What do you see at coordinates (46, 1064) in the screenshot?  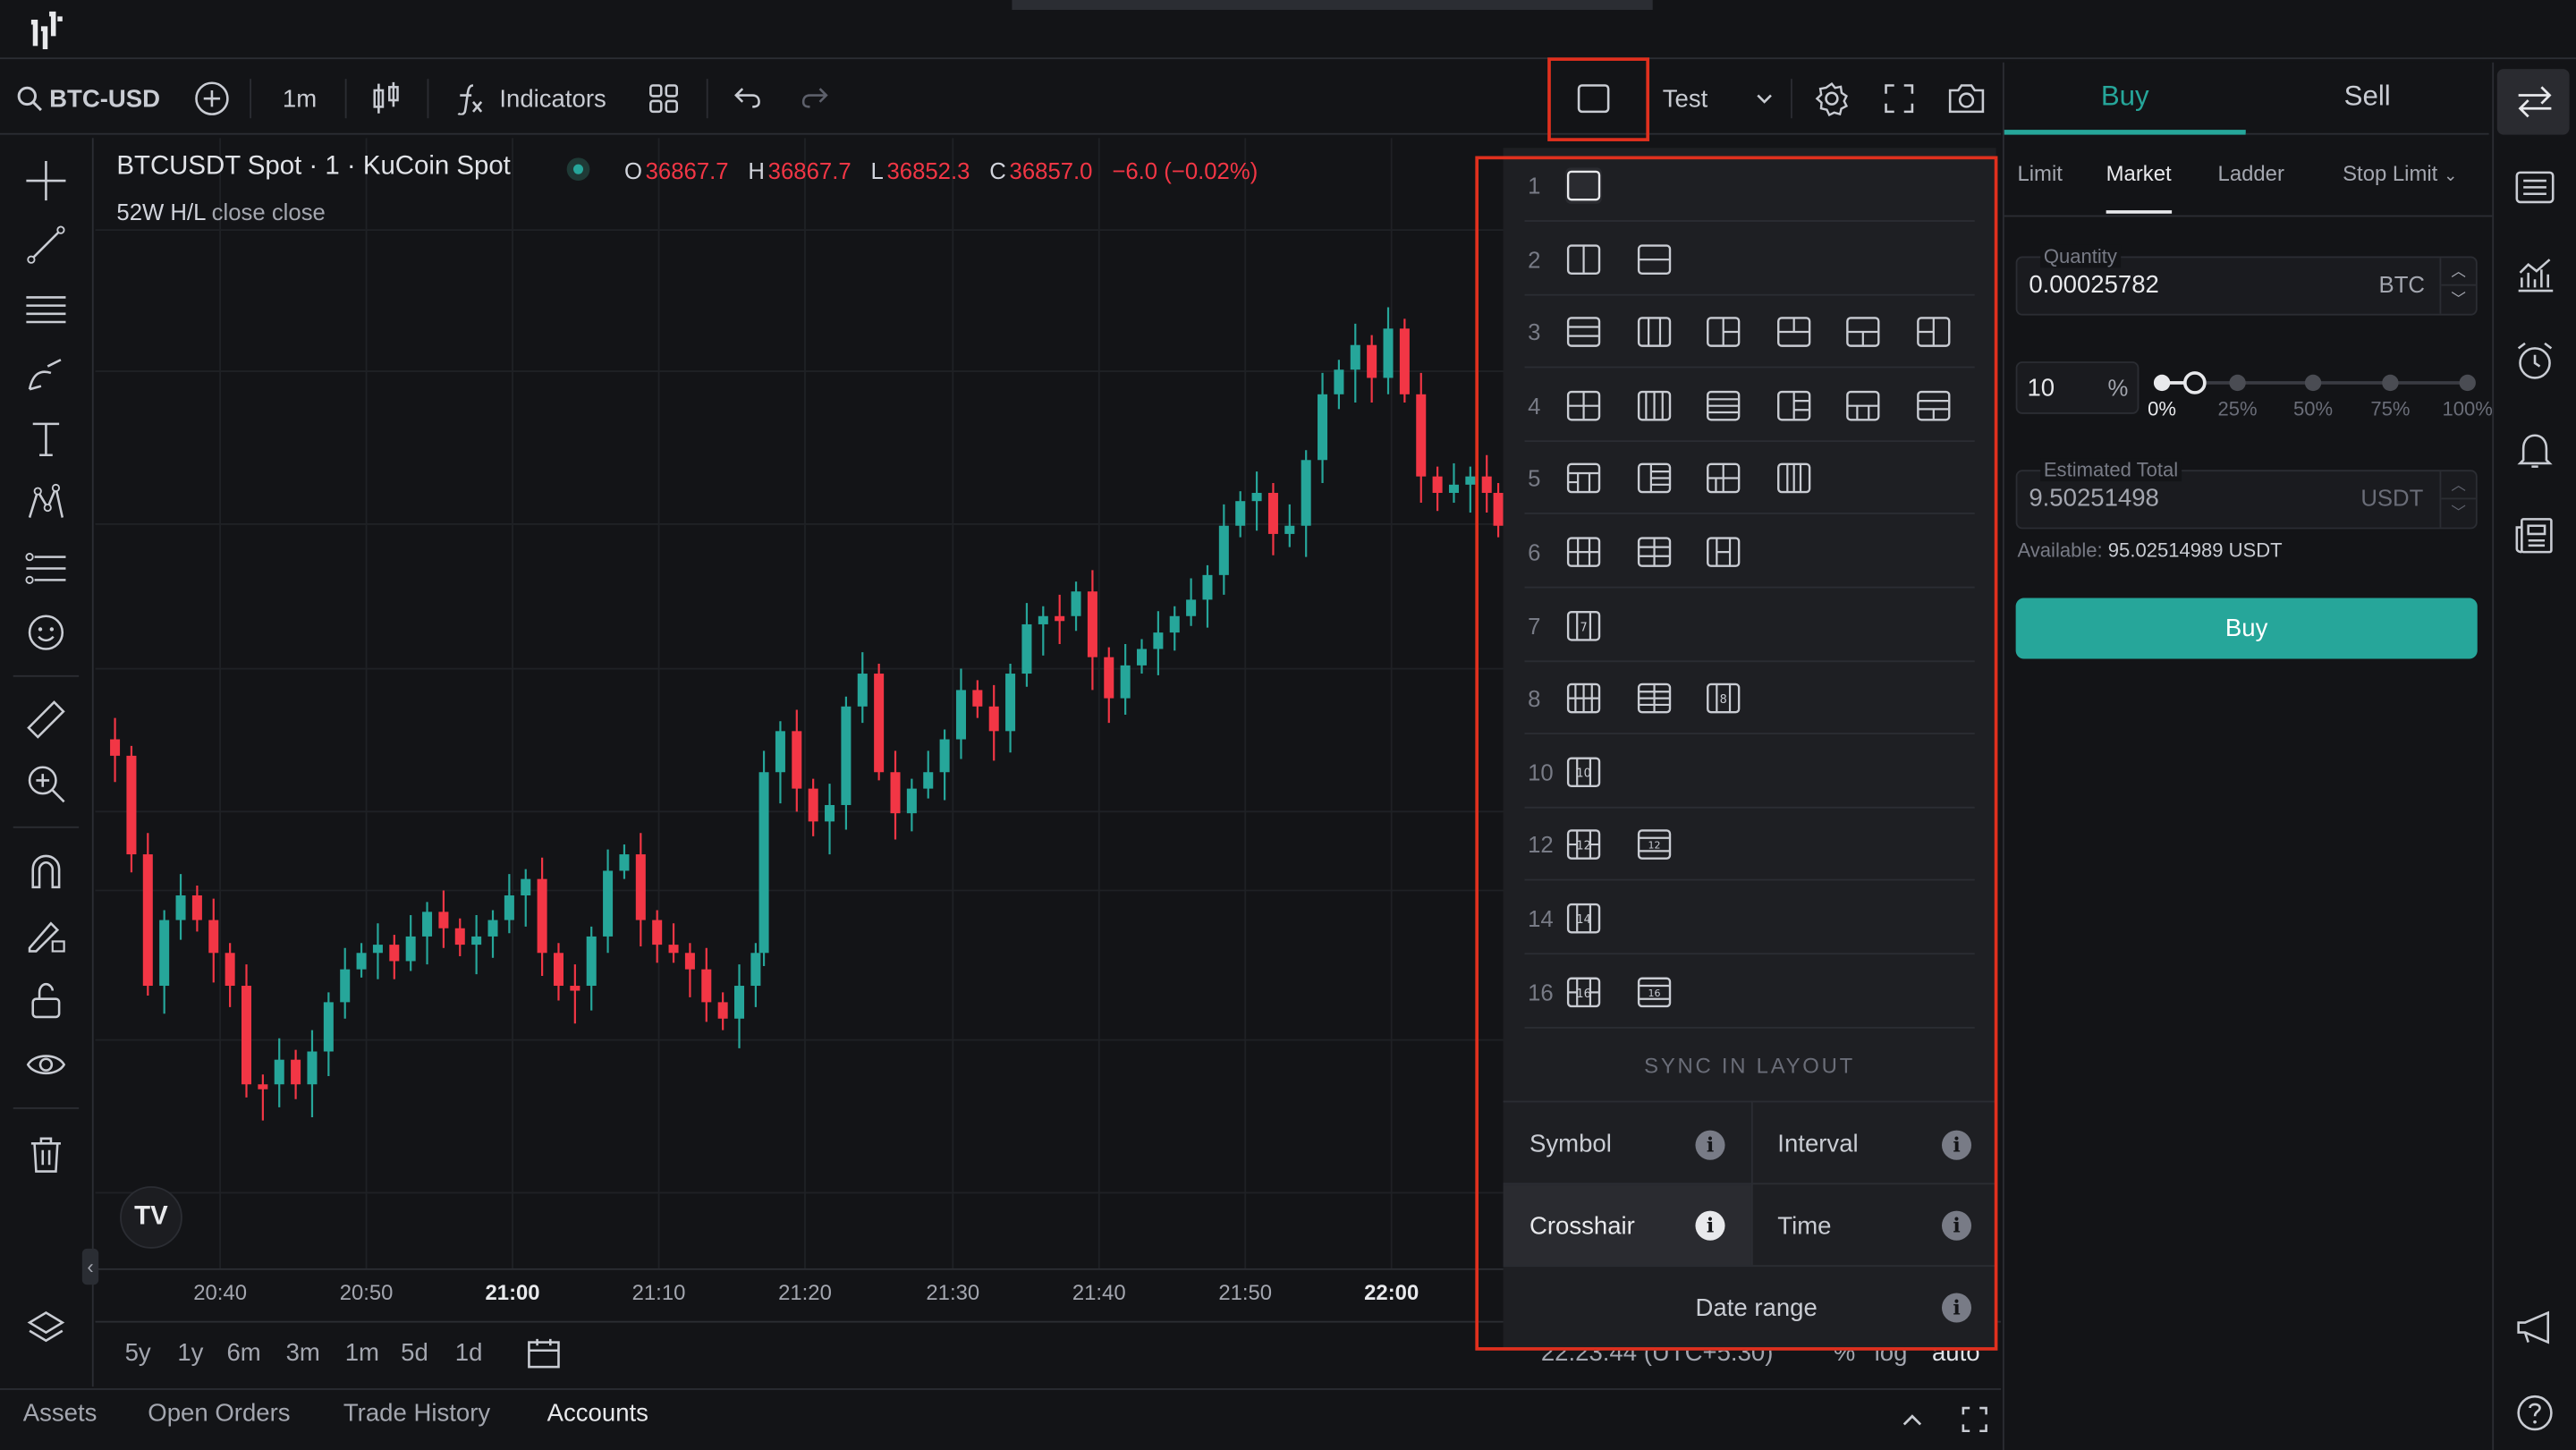 I see `hide-drawings-tool` at bounding box center [46, 1064].